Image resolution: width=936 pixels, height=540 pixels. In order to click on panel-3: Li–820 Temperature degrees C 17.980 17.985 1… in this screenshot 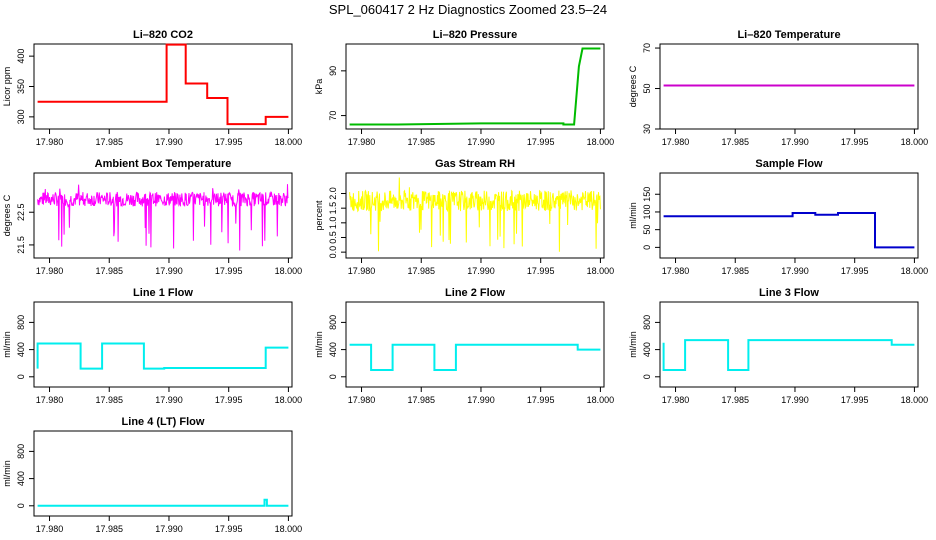, I will do `click(778, 88)`.